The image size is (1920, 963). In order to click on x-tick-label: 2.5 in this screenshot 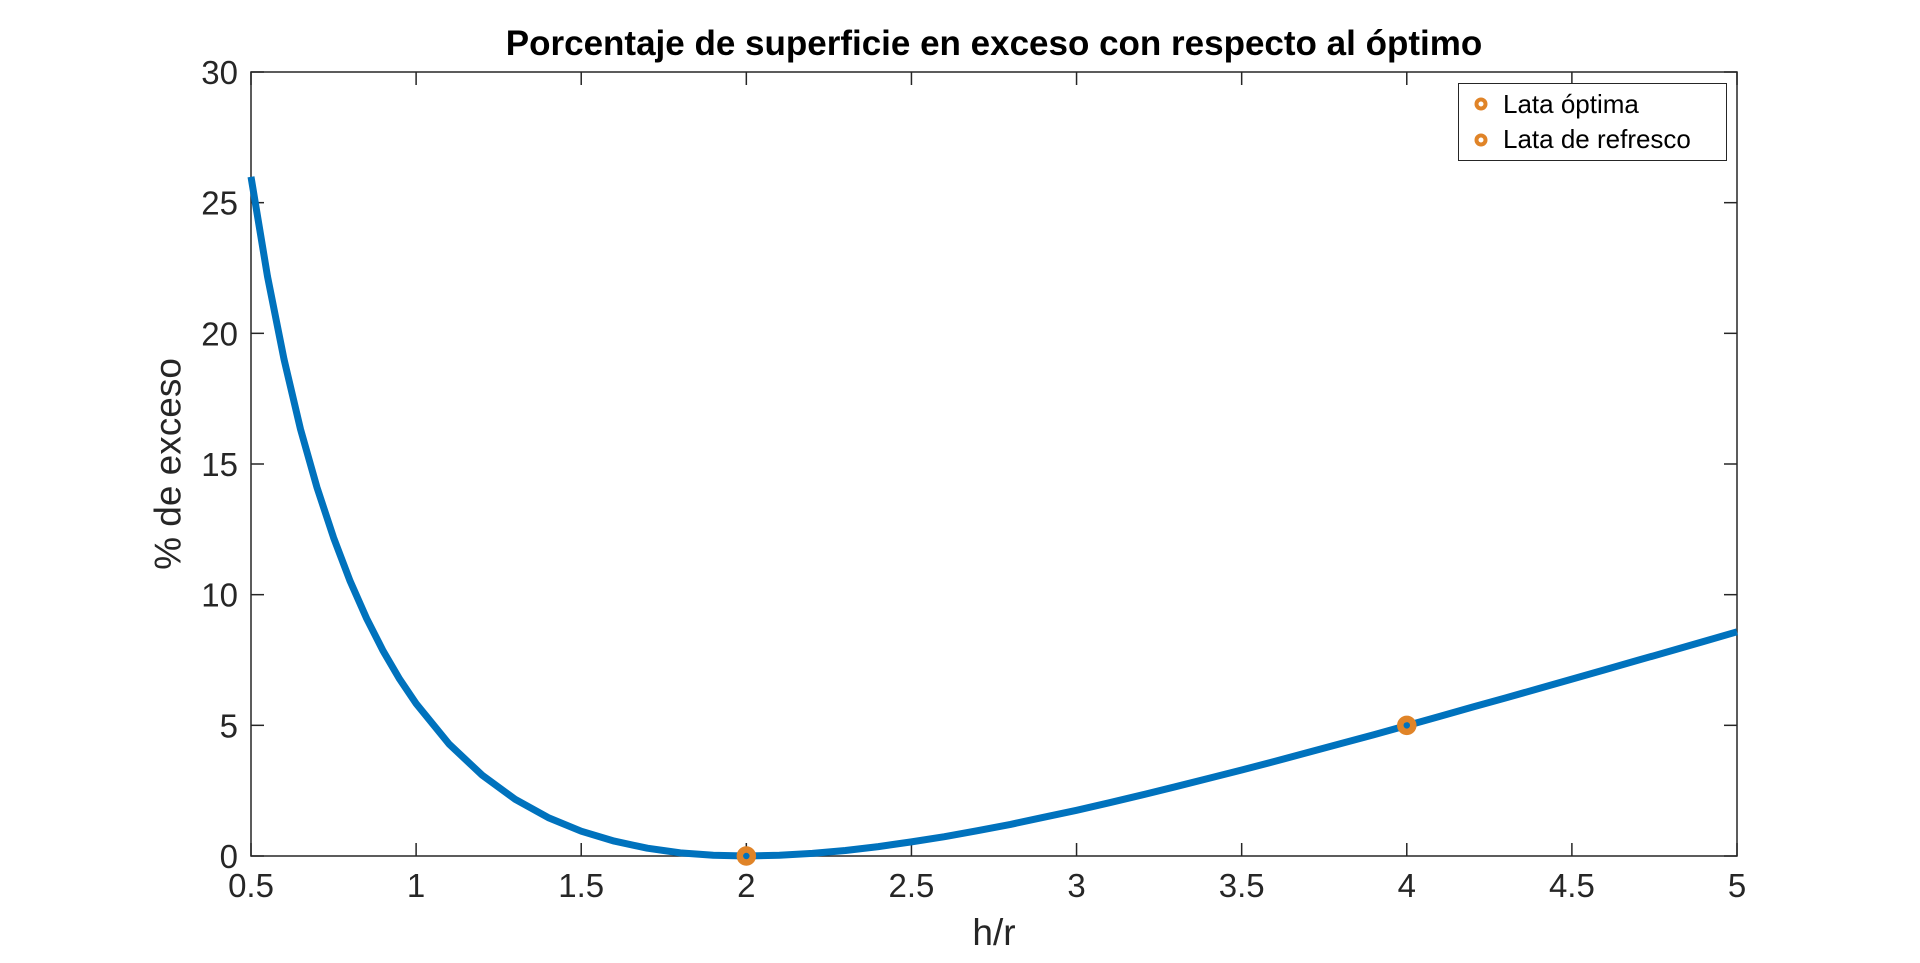, I will do `click(912, 885)`.